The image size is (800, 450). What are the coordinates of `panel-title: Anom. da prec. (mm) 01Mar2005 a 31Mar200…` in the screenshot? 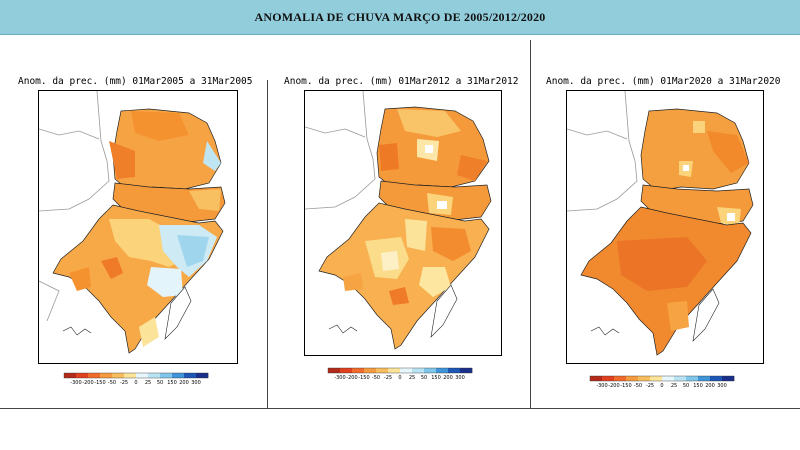 It's located at (135, 81).